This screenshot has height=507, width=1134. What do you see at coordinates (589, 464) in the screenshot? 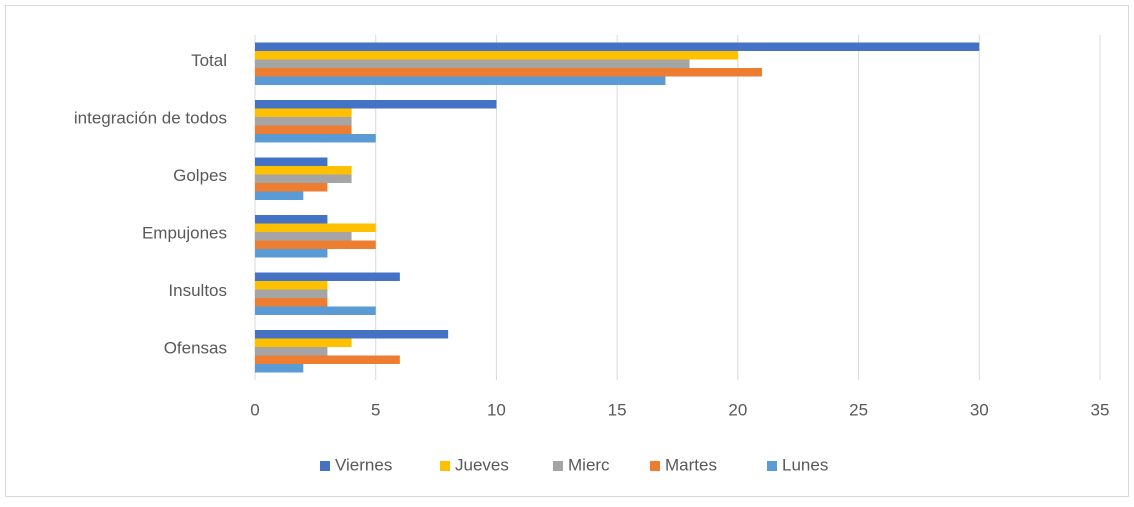
I see `legend-label: Mierc` at bounding box center [589, 464].